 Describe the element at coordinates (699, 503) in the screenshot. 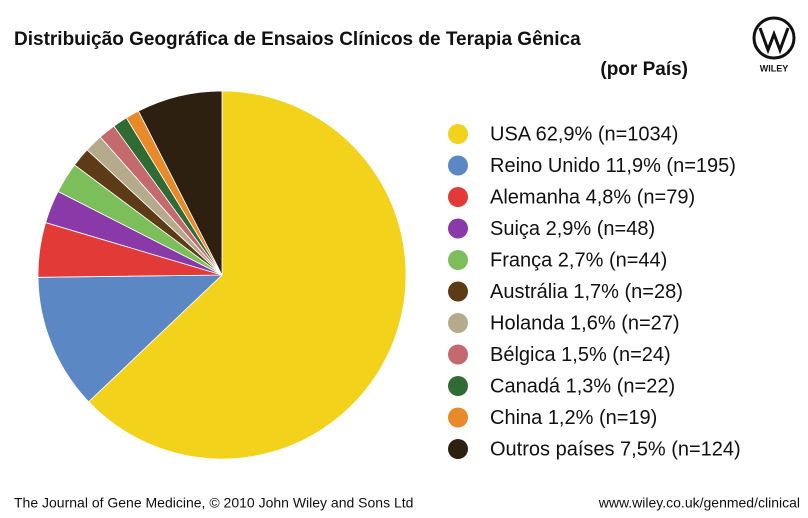

I see `url: www.wiley.co.uk/genmed/clinical` at that location.